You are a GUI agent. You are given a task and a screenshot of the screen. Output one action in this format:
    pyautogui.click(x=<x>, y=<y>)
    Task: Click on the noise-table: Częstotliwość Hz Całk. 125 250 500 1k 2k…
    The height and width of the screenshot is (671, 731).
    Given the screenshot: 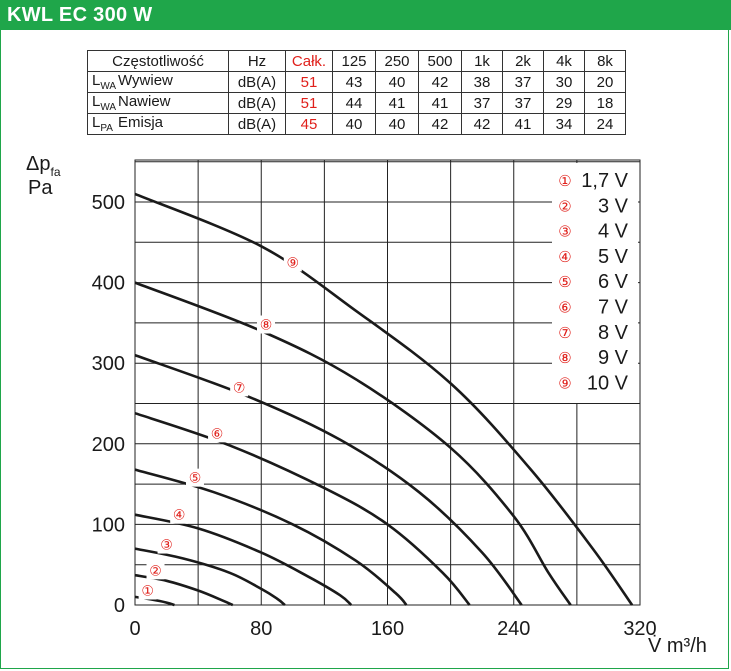 What is the action you would take?
    pyautogui.click(x=356, y=92)
    